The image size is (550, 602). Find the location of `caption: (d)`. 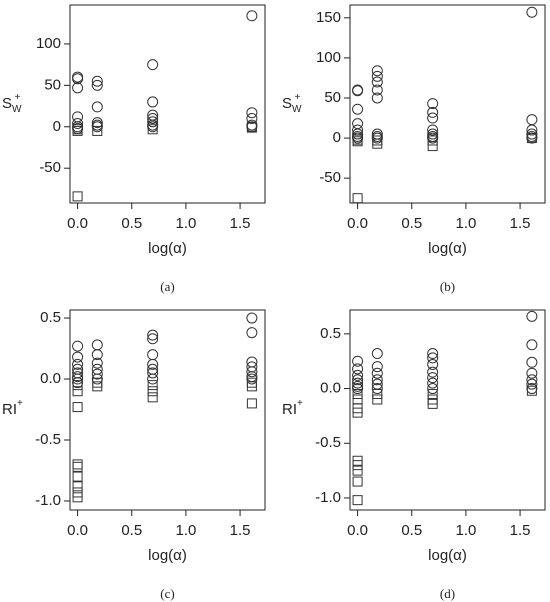

caption: (d) is located at coordinates (447, 593).